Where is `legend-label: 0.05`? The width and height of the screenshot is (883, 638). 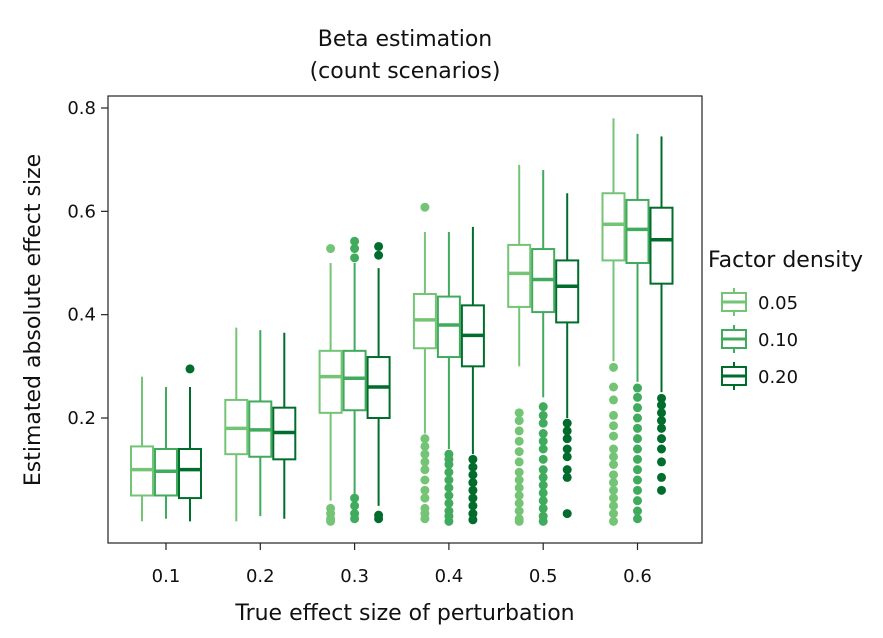
legend-label: 0.05 is located at coordinates (778, 303).